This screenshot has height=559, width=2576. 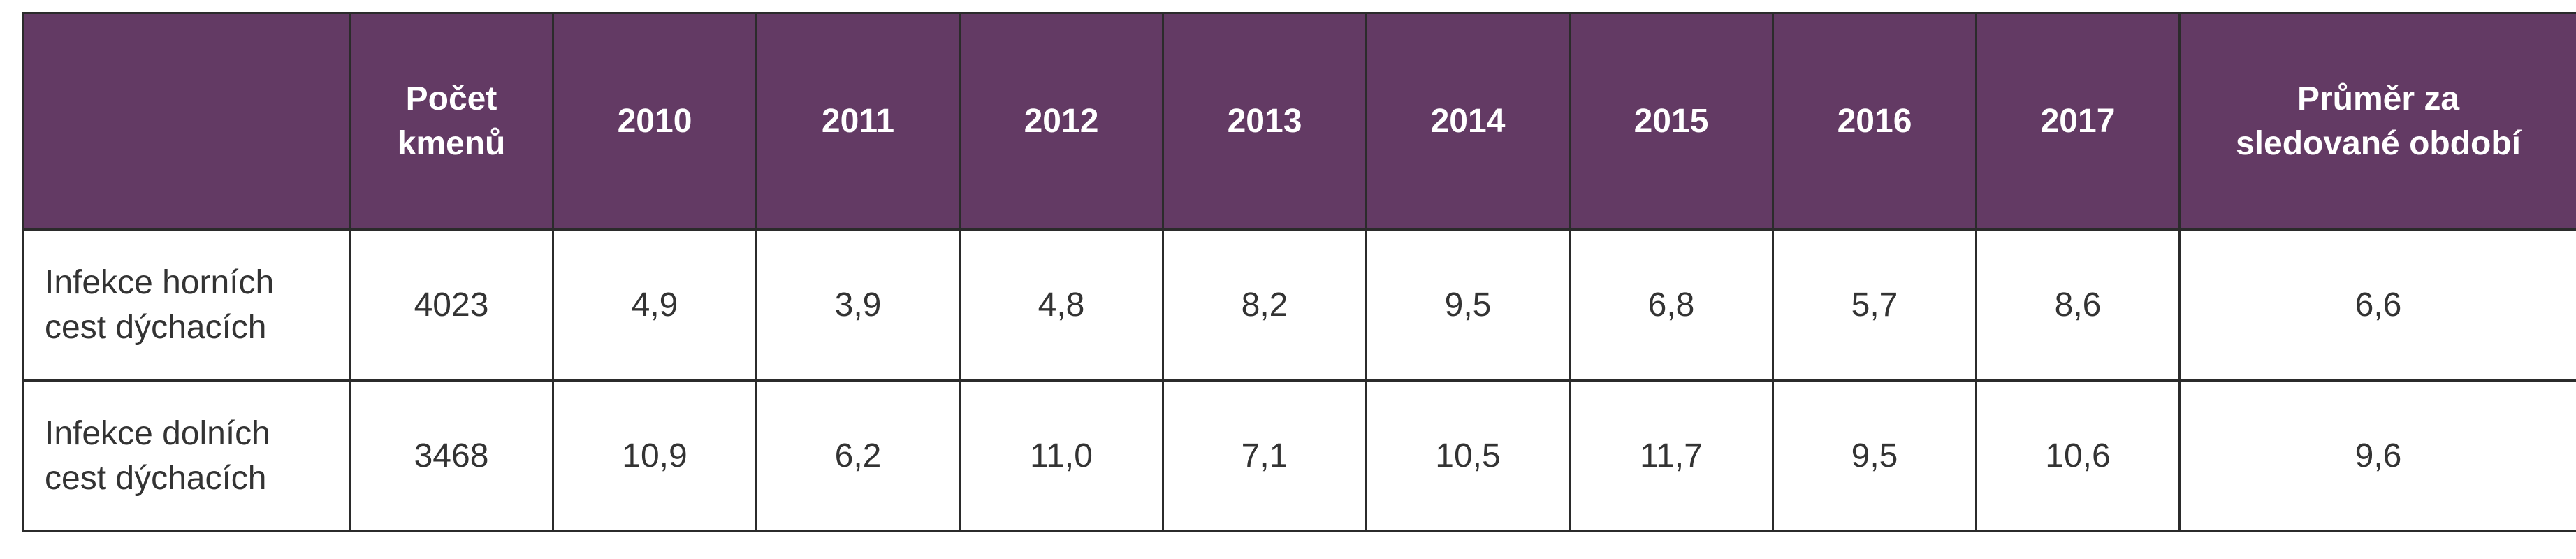 What do you see at coordinates (2377, 455) in the screenshot?
I see `cell-period-average: 9,6` at bounding box center [2377, 455].